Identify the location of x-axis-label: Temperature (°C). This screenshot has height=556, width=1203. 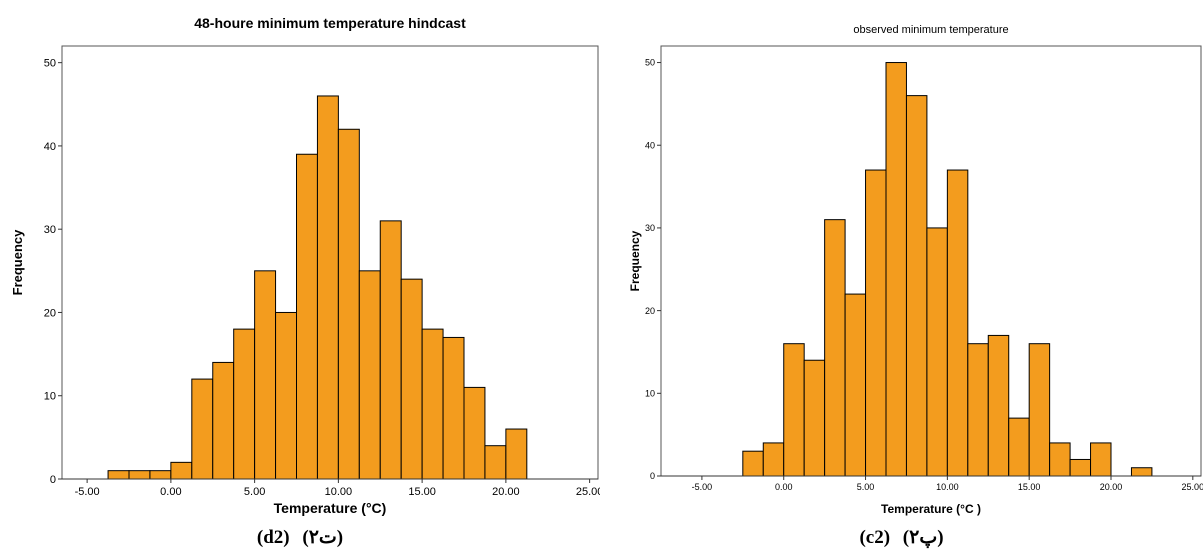
(330, 508).